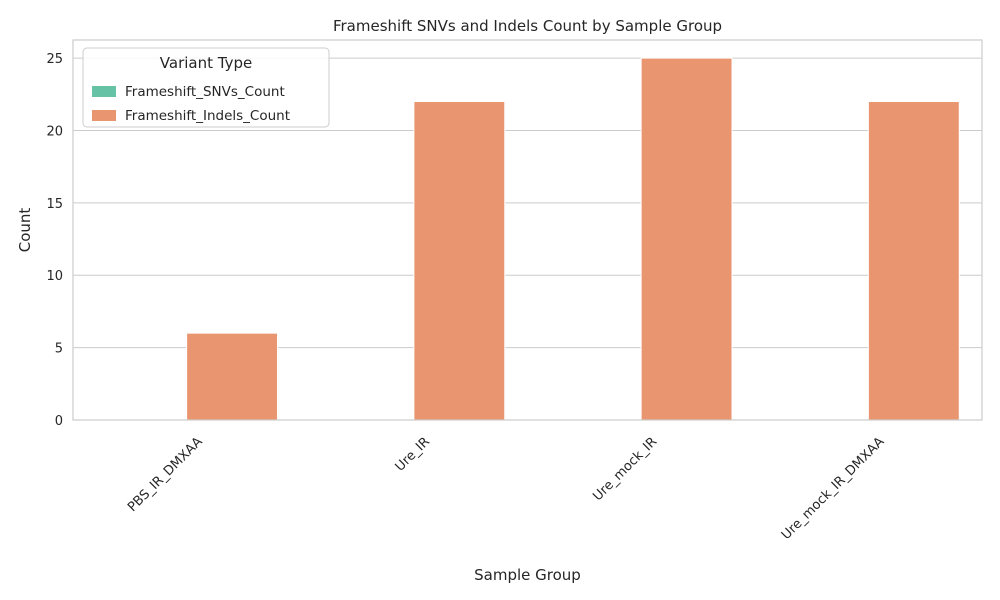 This screenshot has width=1000, height=600. What do you see at coordinates (54, 131) in the screenshot?
I see `y-tick-label: 20` at bounding box center [54, 131].